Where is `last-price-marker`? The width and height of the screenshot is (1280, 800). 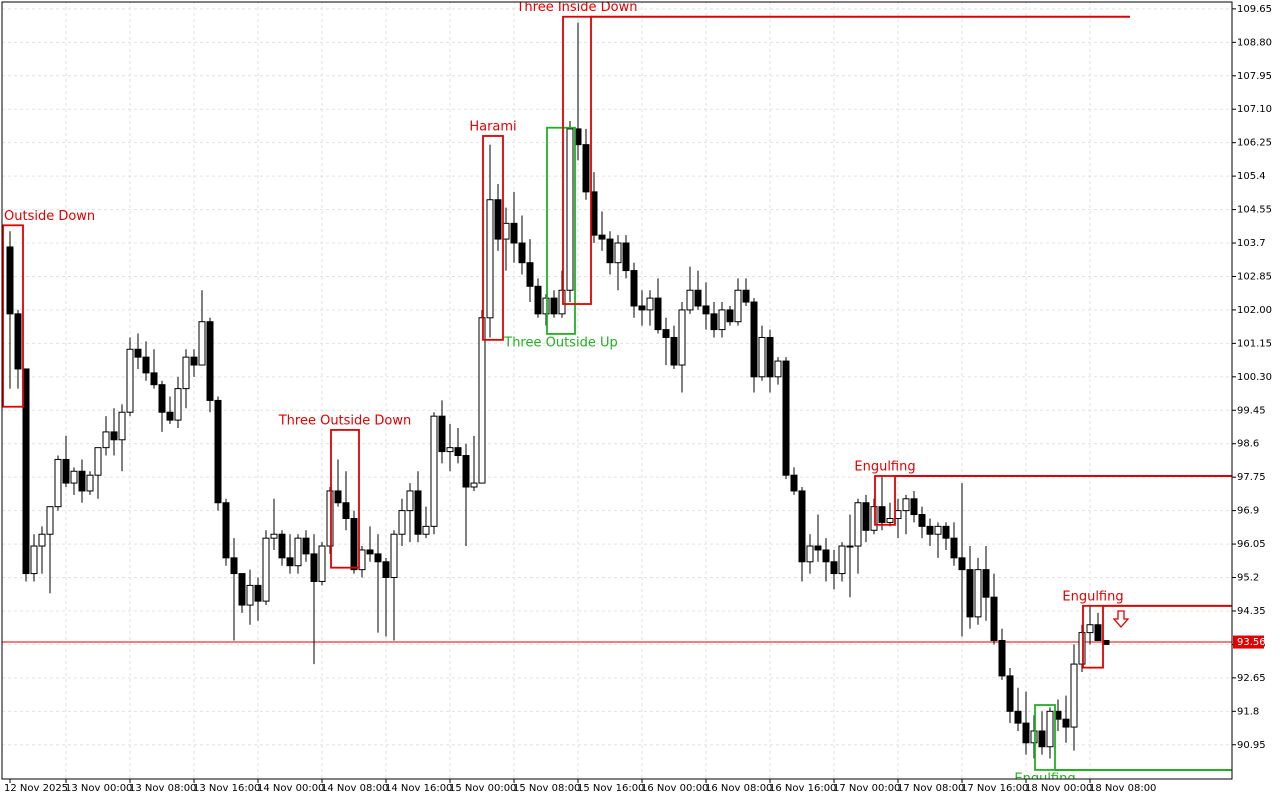 last-price-marker is located at coordinates (1248, 642).